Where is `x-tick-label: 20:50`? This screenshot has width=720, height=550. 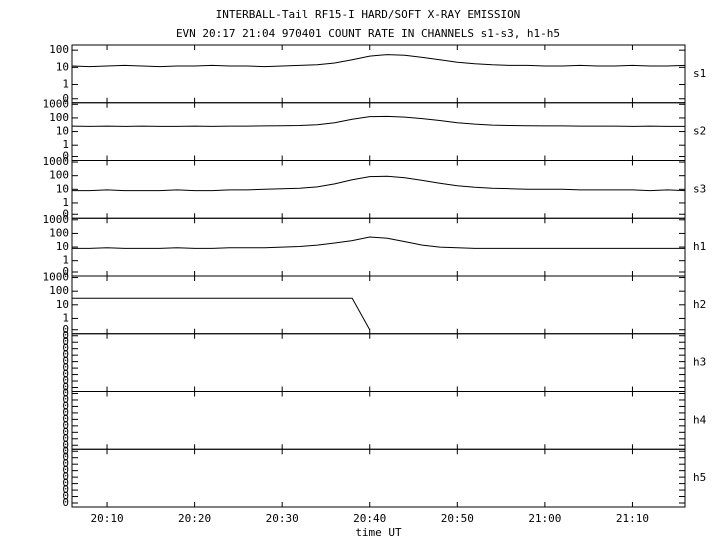 x-tick-label: 20:50 is located at coordinates (457, 518).